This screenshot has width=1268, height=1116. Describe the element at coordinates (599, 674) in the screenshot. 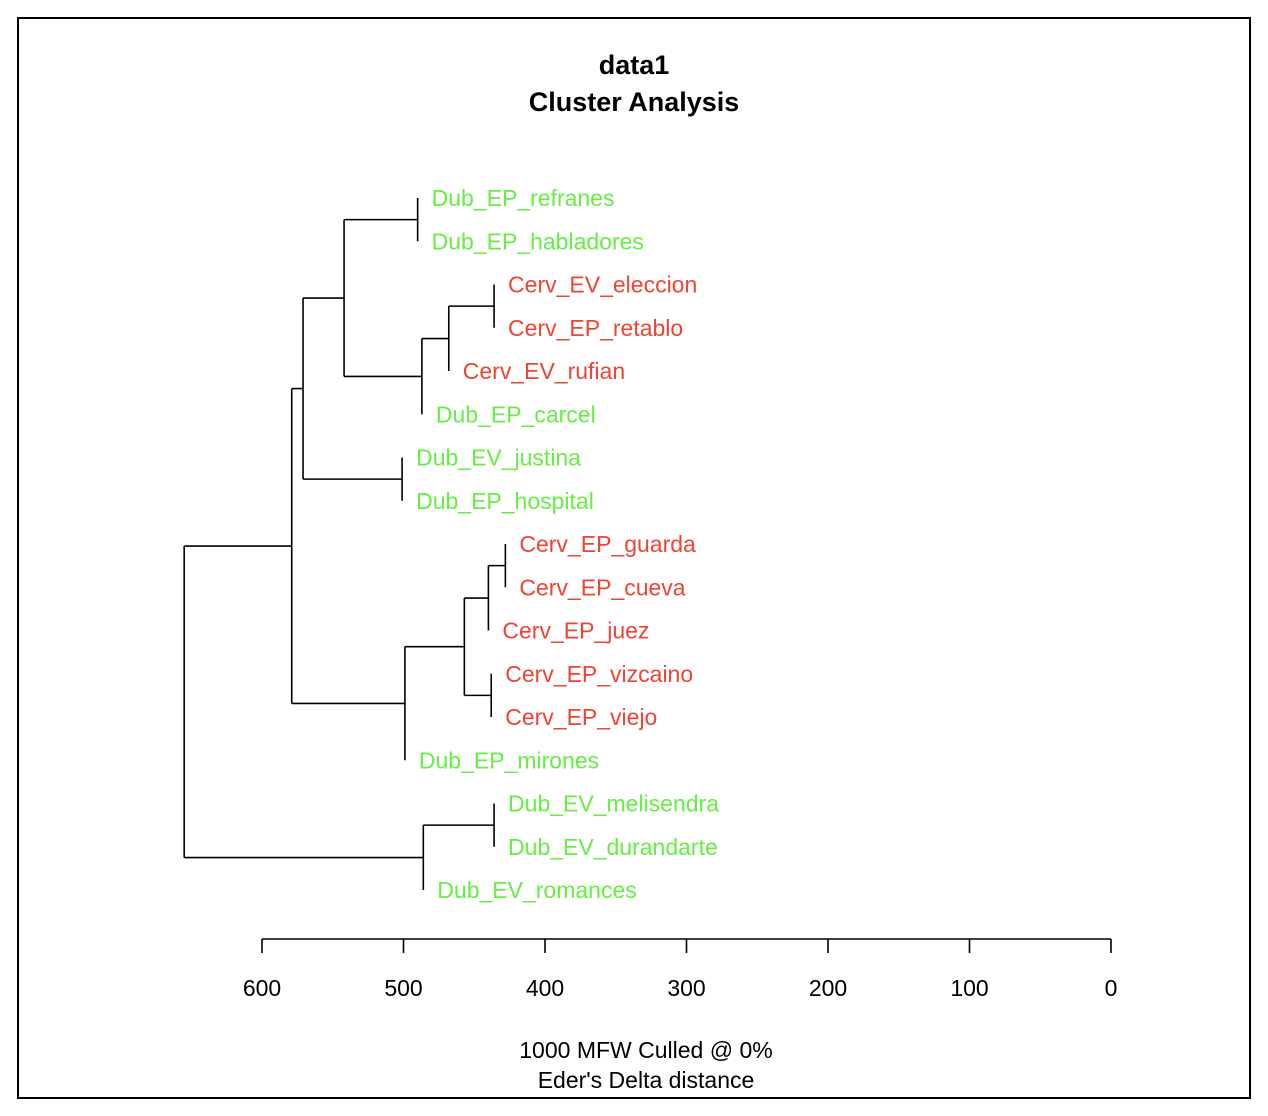

I see `leaf-label: Cerv_EP_vizcaino` at that location.